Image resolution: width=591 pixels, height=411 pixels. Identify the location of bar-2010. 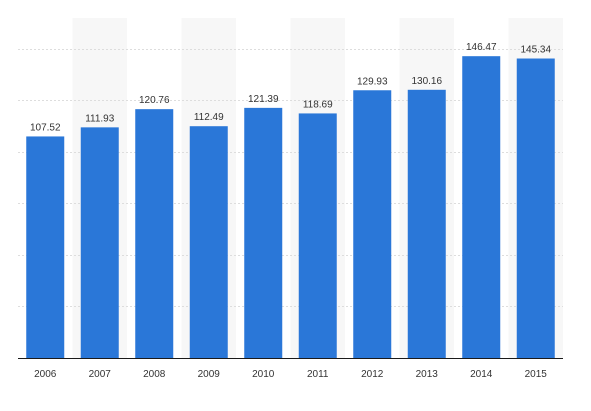
(263, 232).